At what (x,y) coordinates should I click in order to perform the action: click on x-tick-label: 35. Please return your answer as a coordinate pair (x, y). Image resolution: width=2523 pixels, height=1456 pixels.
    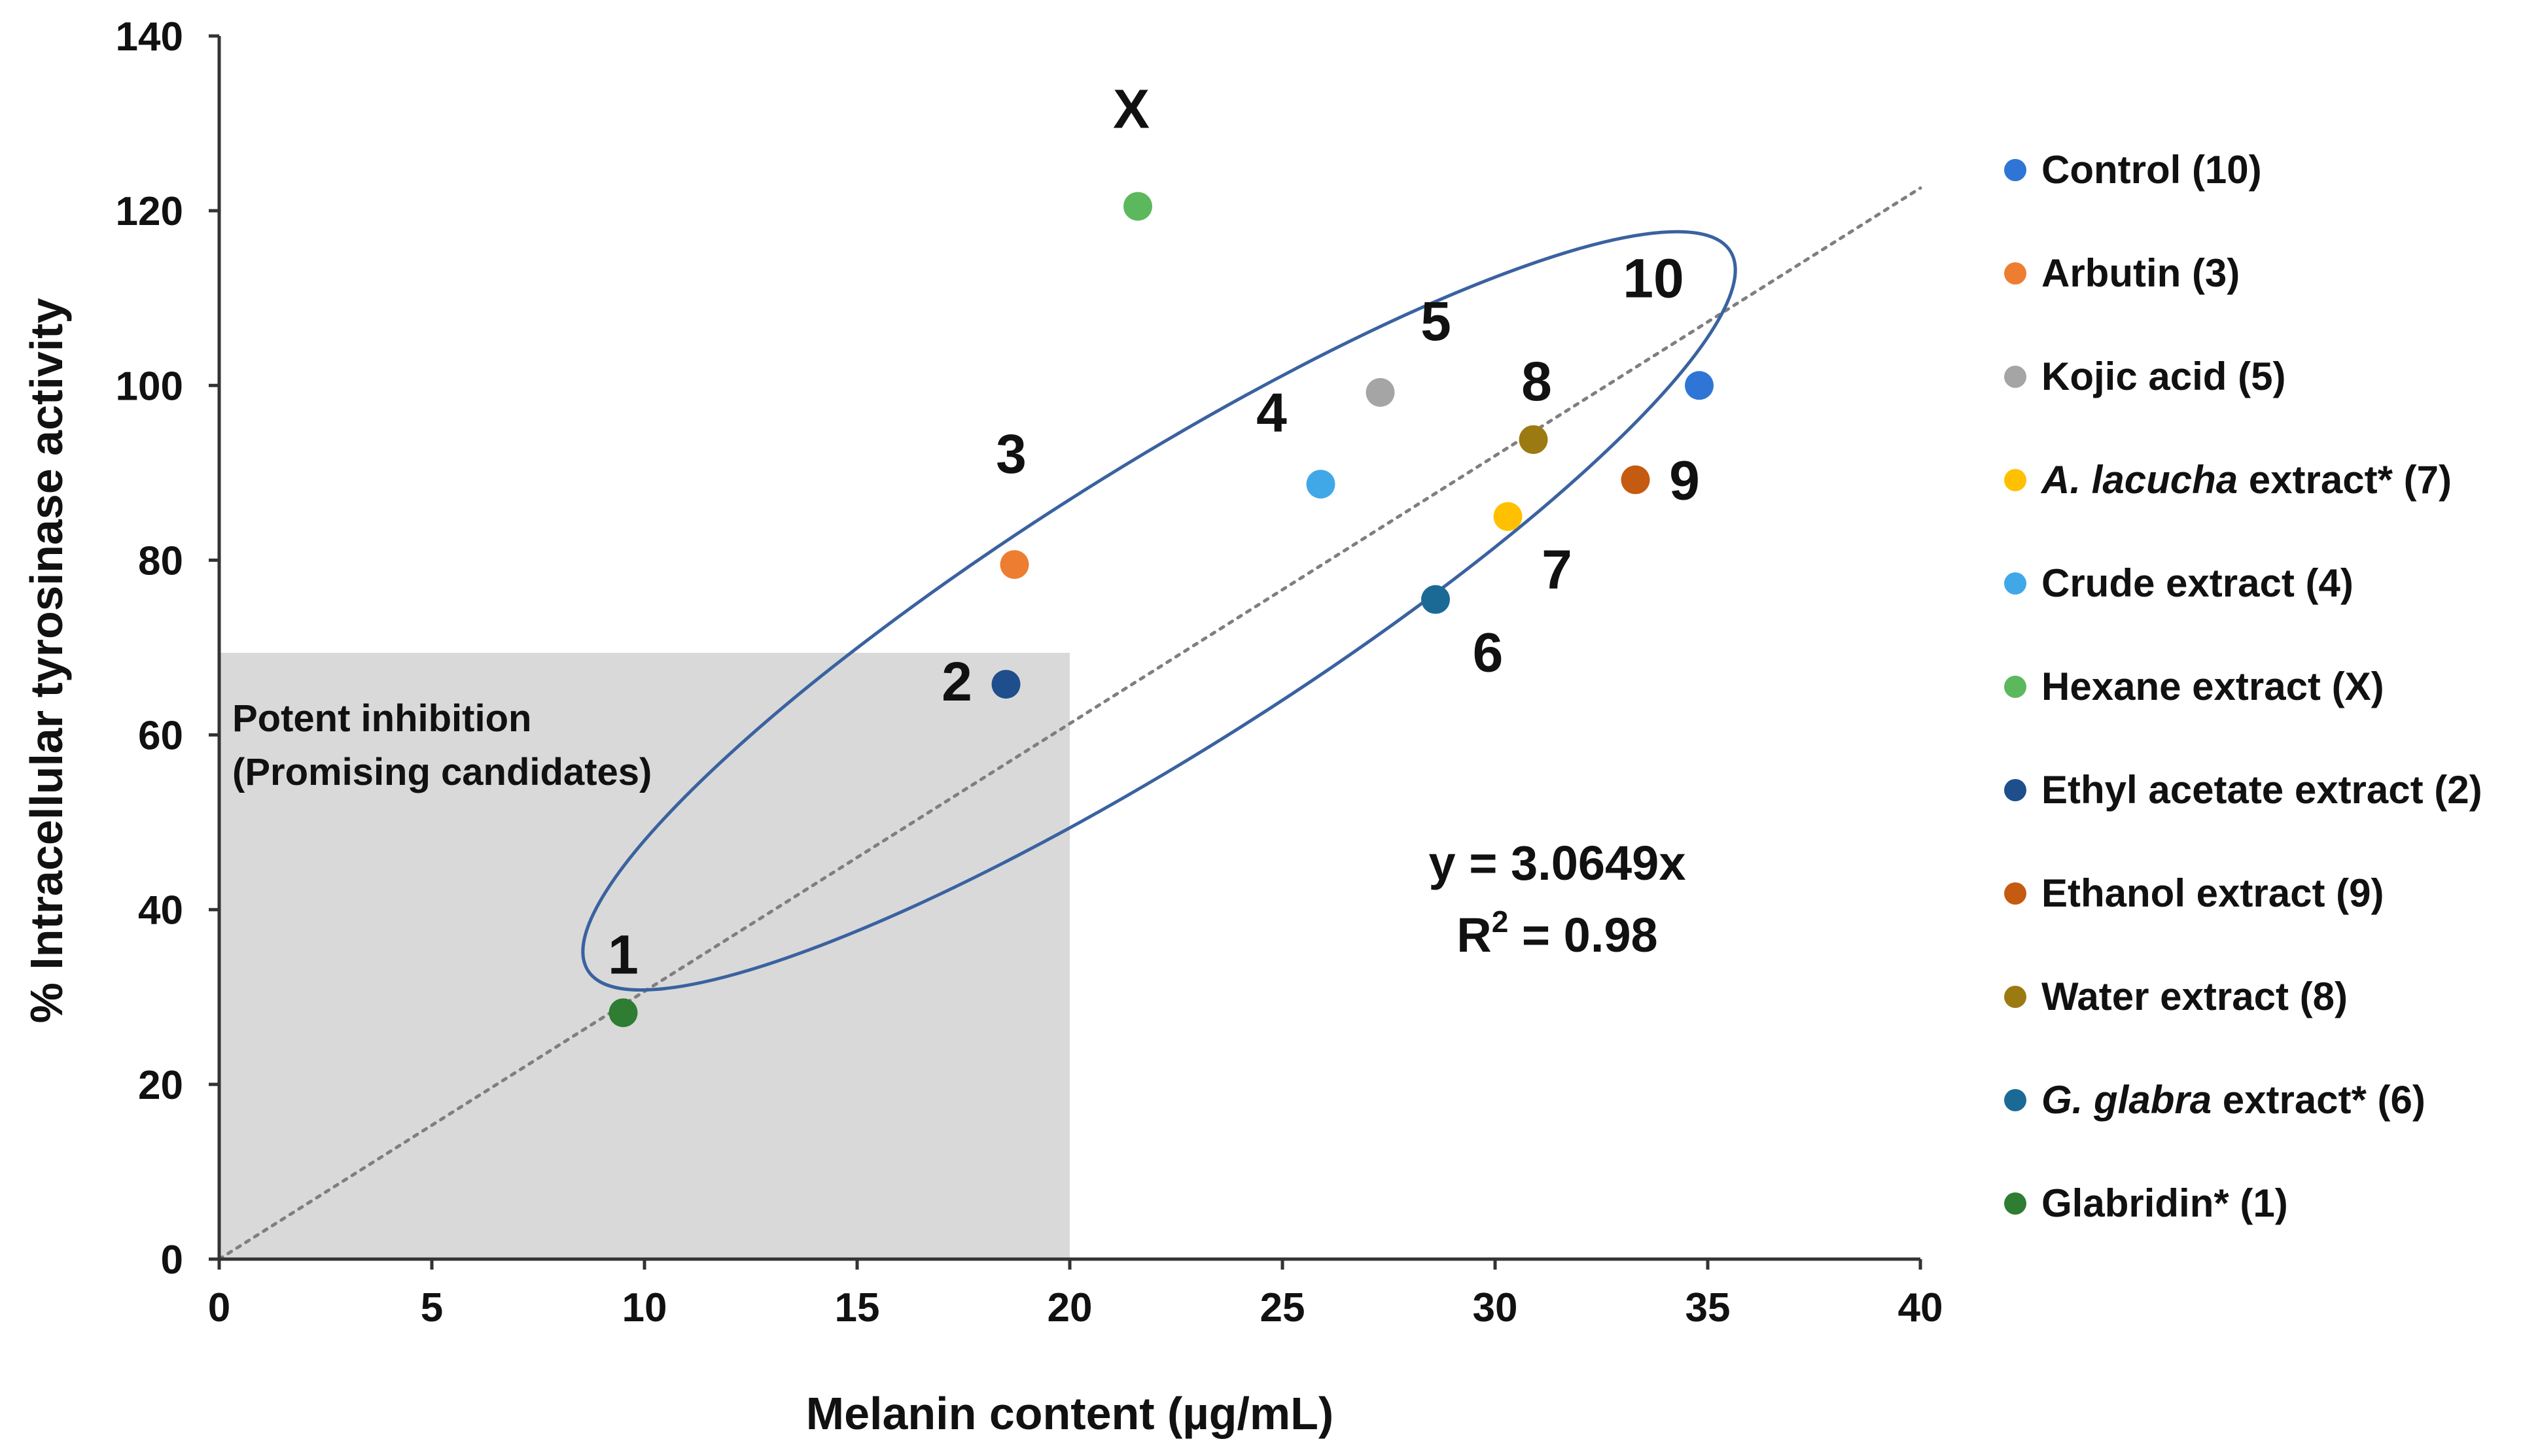
    Looking at the image, I should click on (1708, 1307).